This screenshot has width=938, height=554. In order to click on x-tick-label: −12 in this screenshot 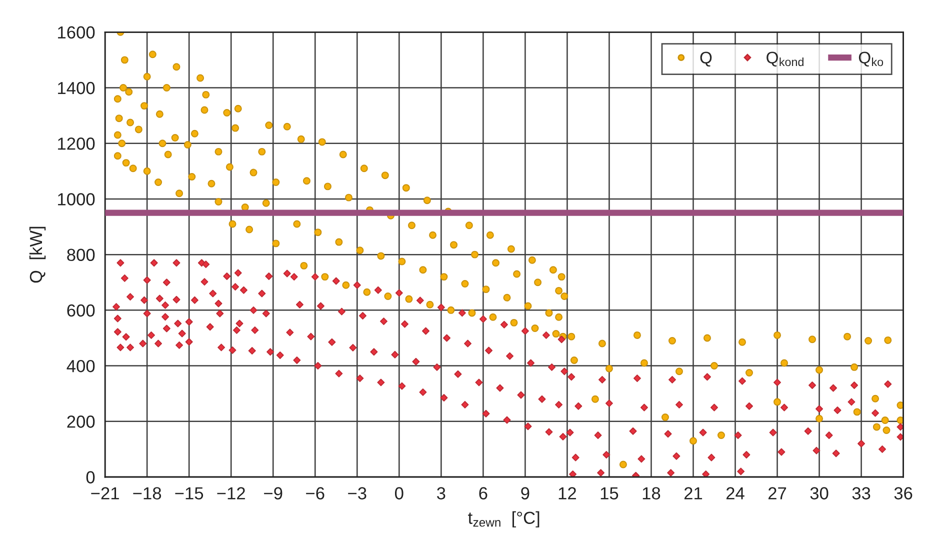, I will do `click(231, 493)`.